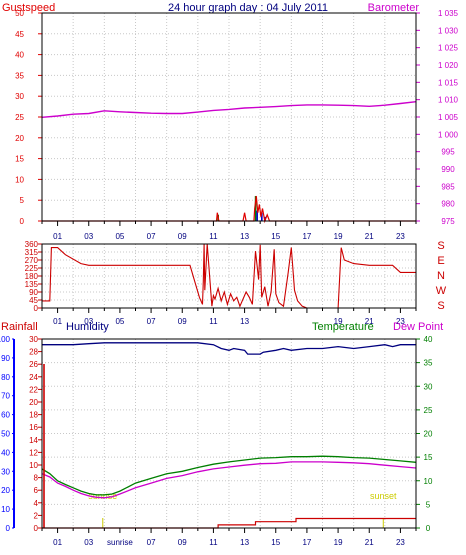 This screenshot has height=555, width=466. I want to click on y-tick-label: 270, so click(32, 260).